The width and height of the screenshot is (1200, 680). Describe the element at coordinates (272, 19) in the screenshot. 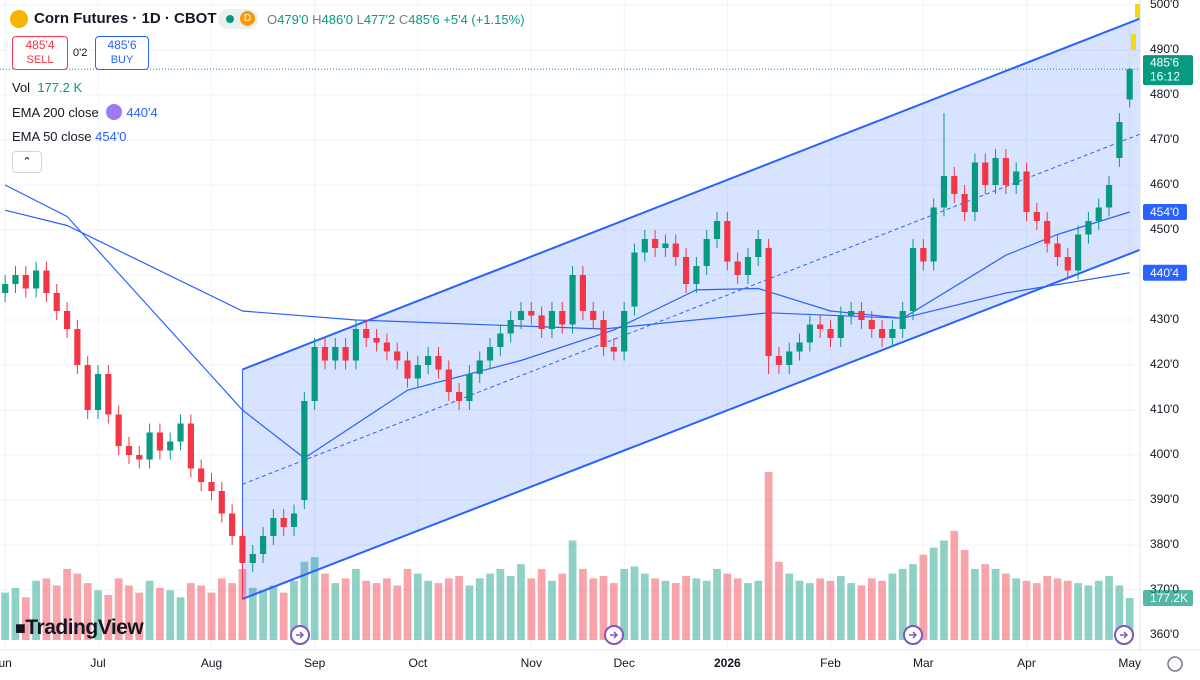

I see `ohlc-key: O` at that location.